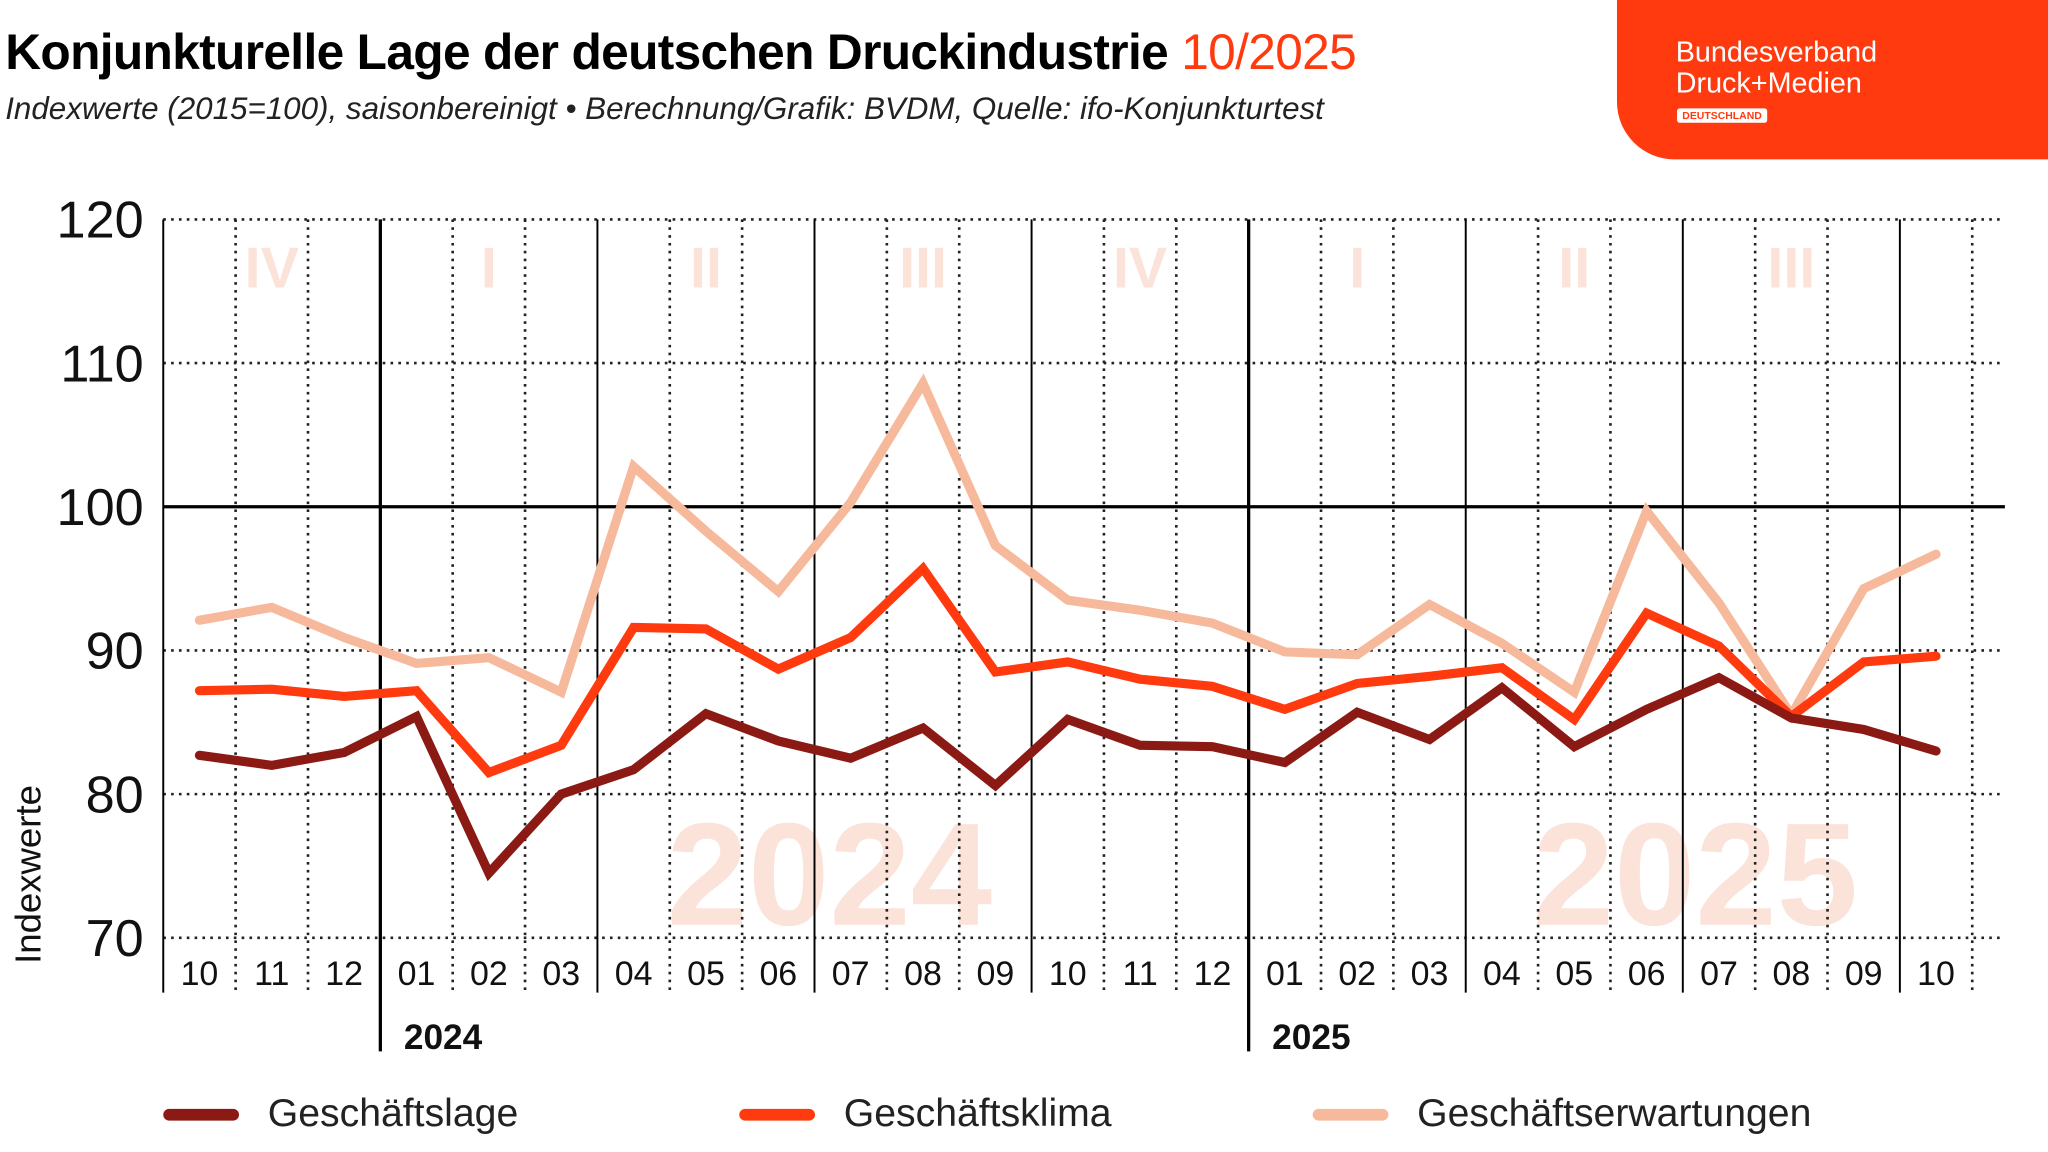 This screenshot has height=1152, width=2048. I want to click on y-axis-label: Indexwerte, so click(27, 874).